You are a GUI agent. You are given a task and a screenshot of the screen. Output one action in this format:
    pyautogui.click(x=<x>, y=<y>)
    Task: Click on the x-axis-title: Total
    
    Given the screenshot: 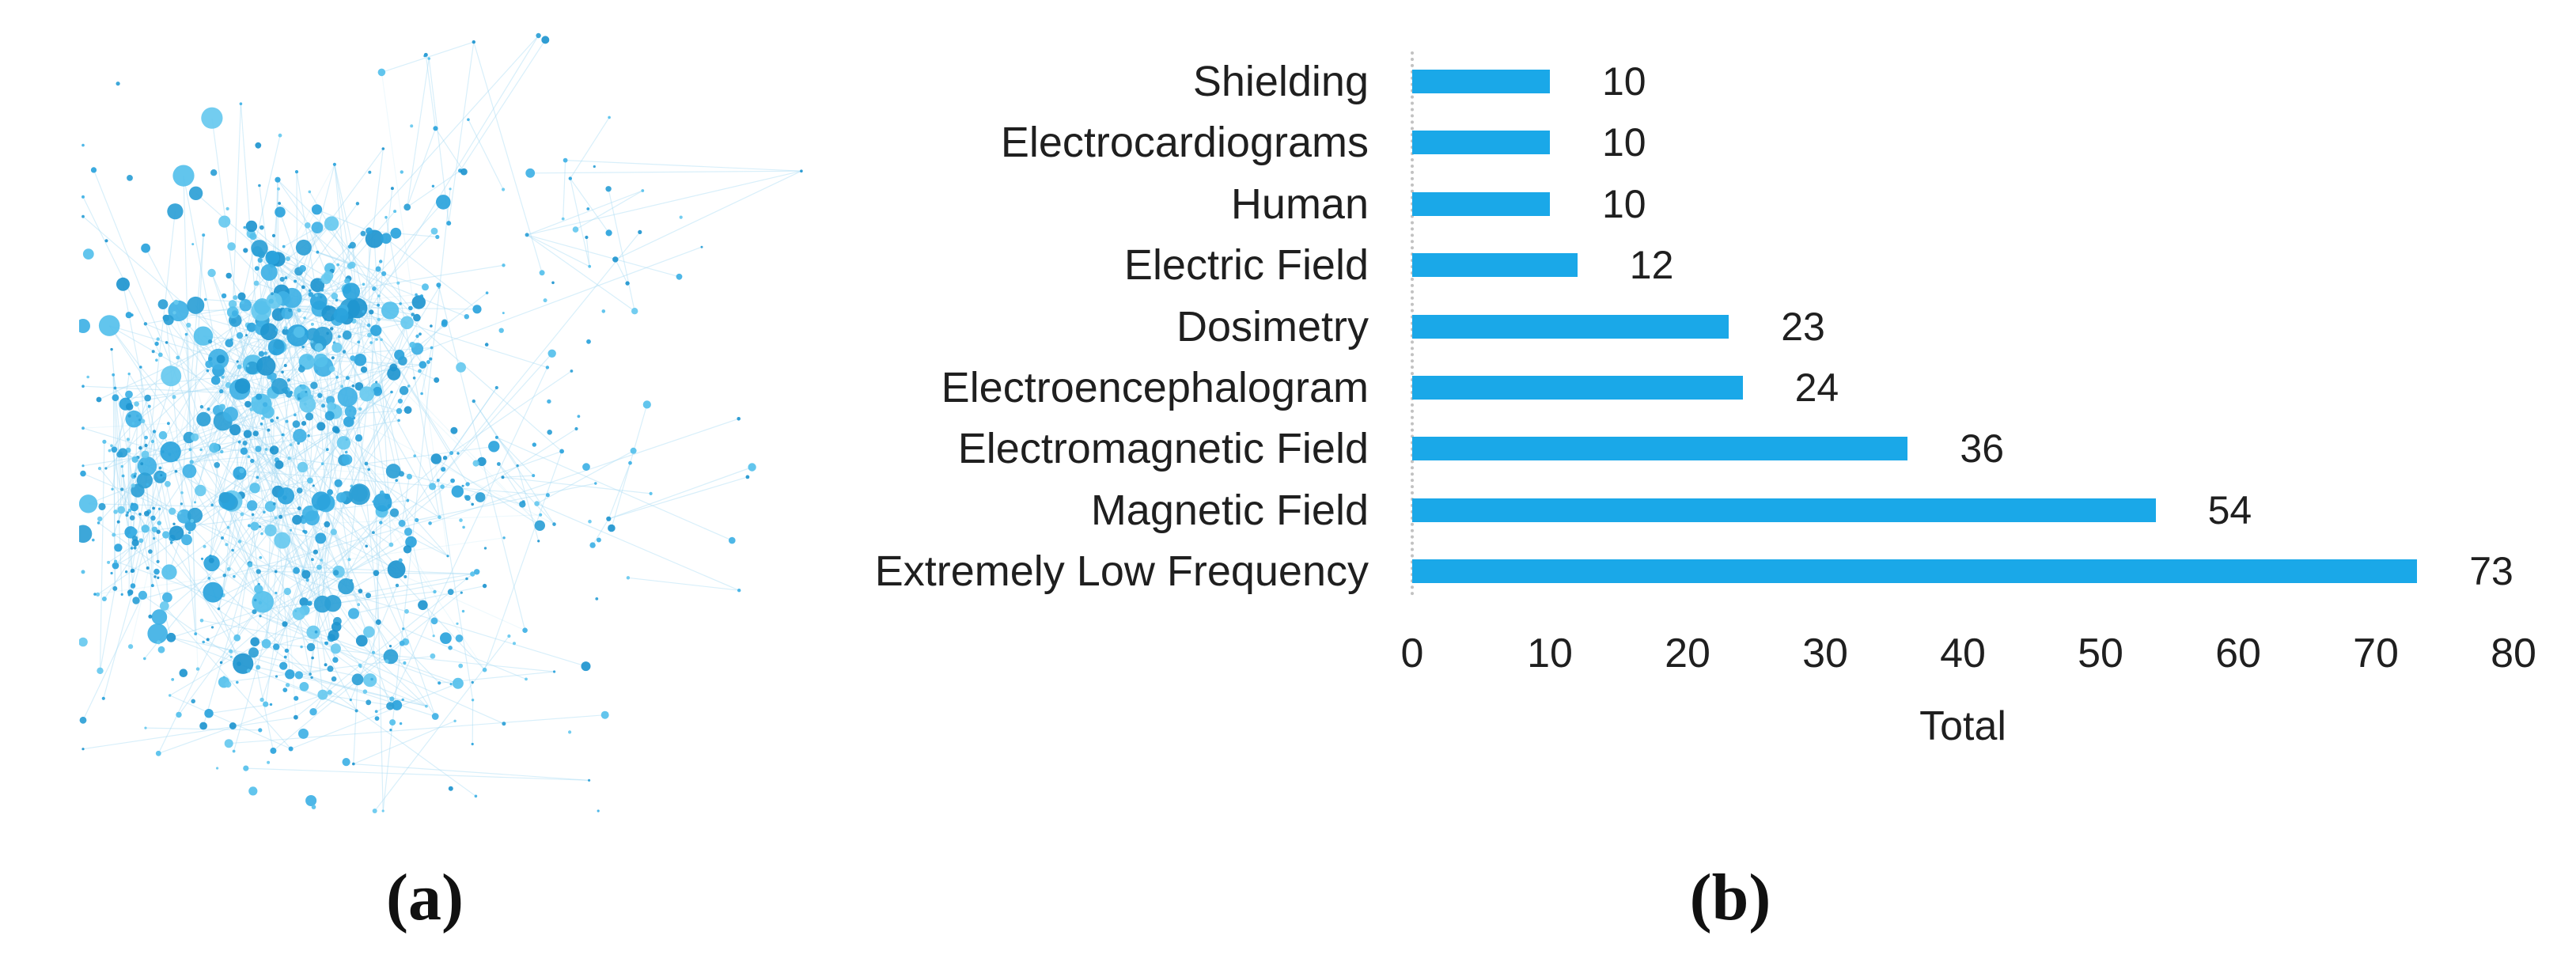 What is the action you would take?
    pyautogui.click(x=1962, y=726)
    